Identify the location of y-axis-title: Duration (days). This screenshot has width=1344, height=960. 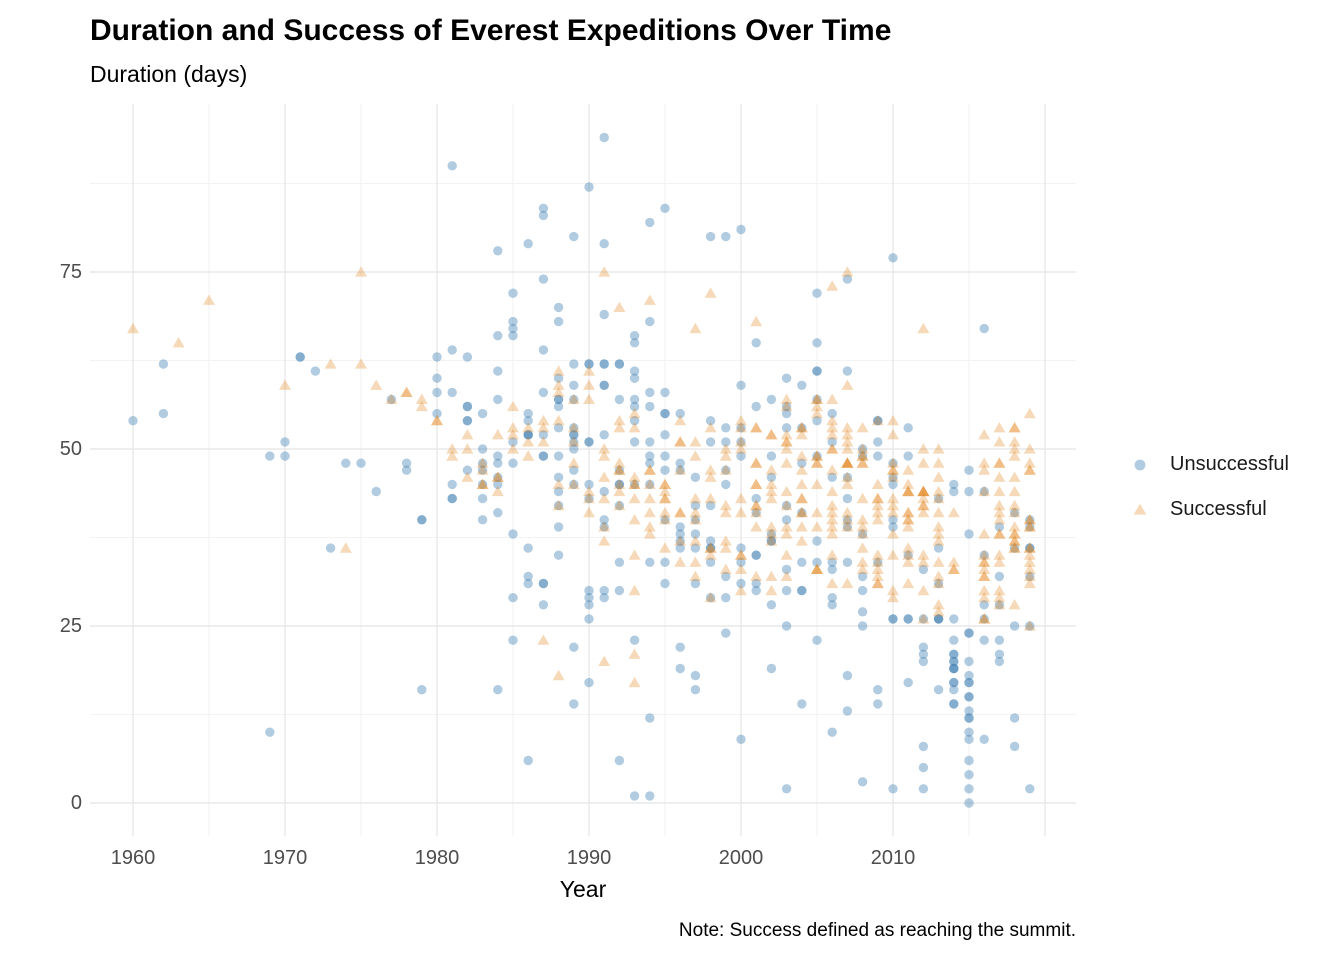
(169, 74).